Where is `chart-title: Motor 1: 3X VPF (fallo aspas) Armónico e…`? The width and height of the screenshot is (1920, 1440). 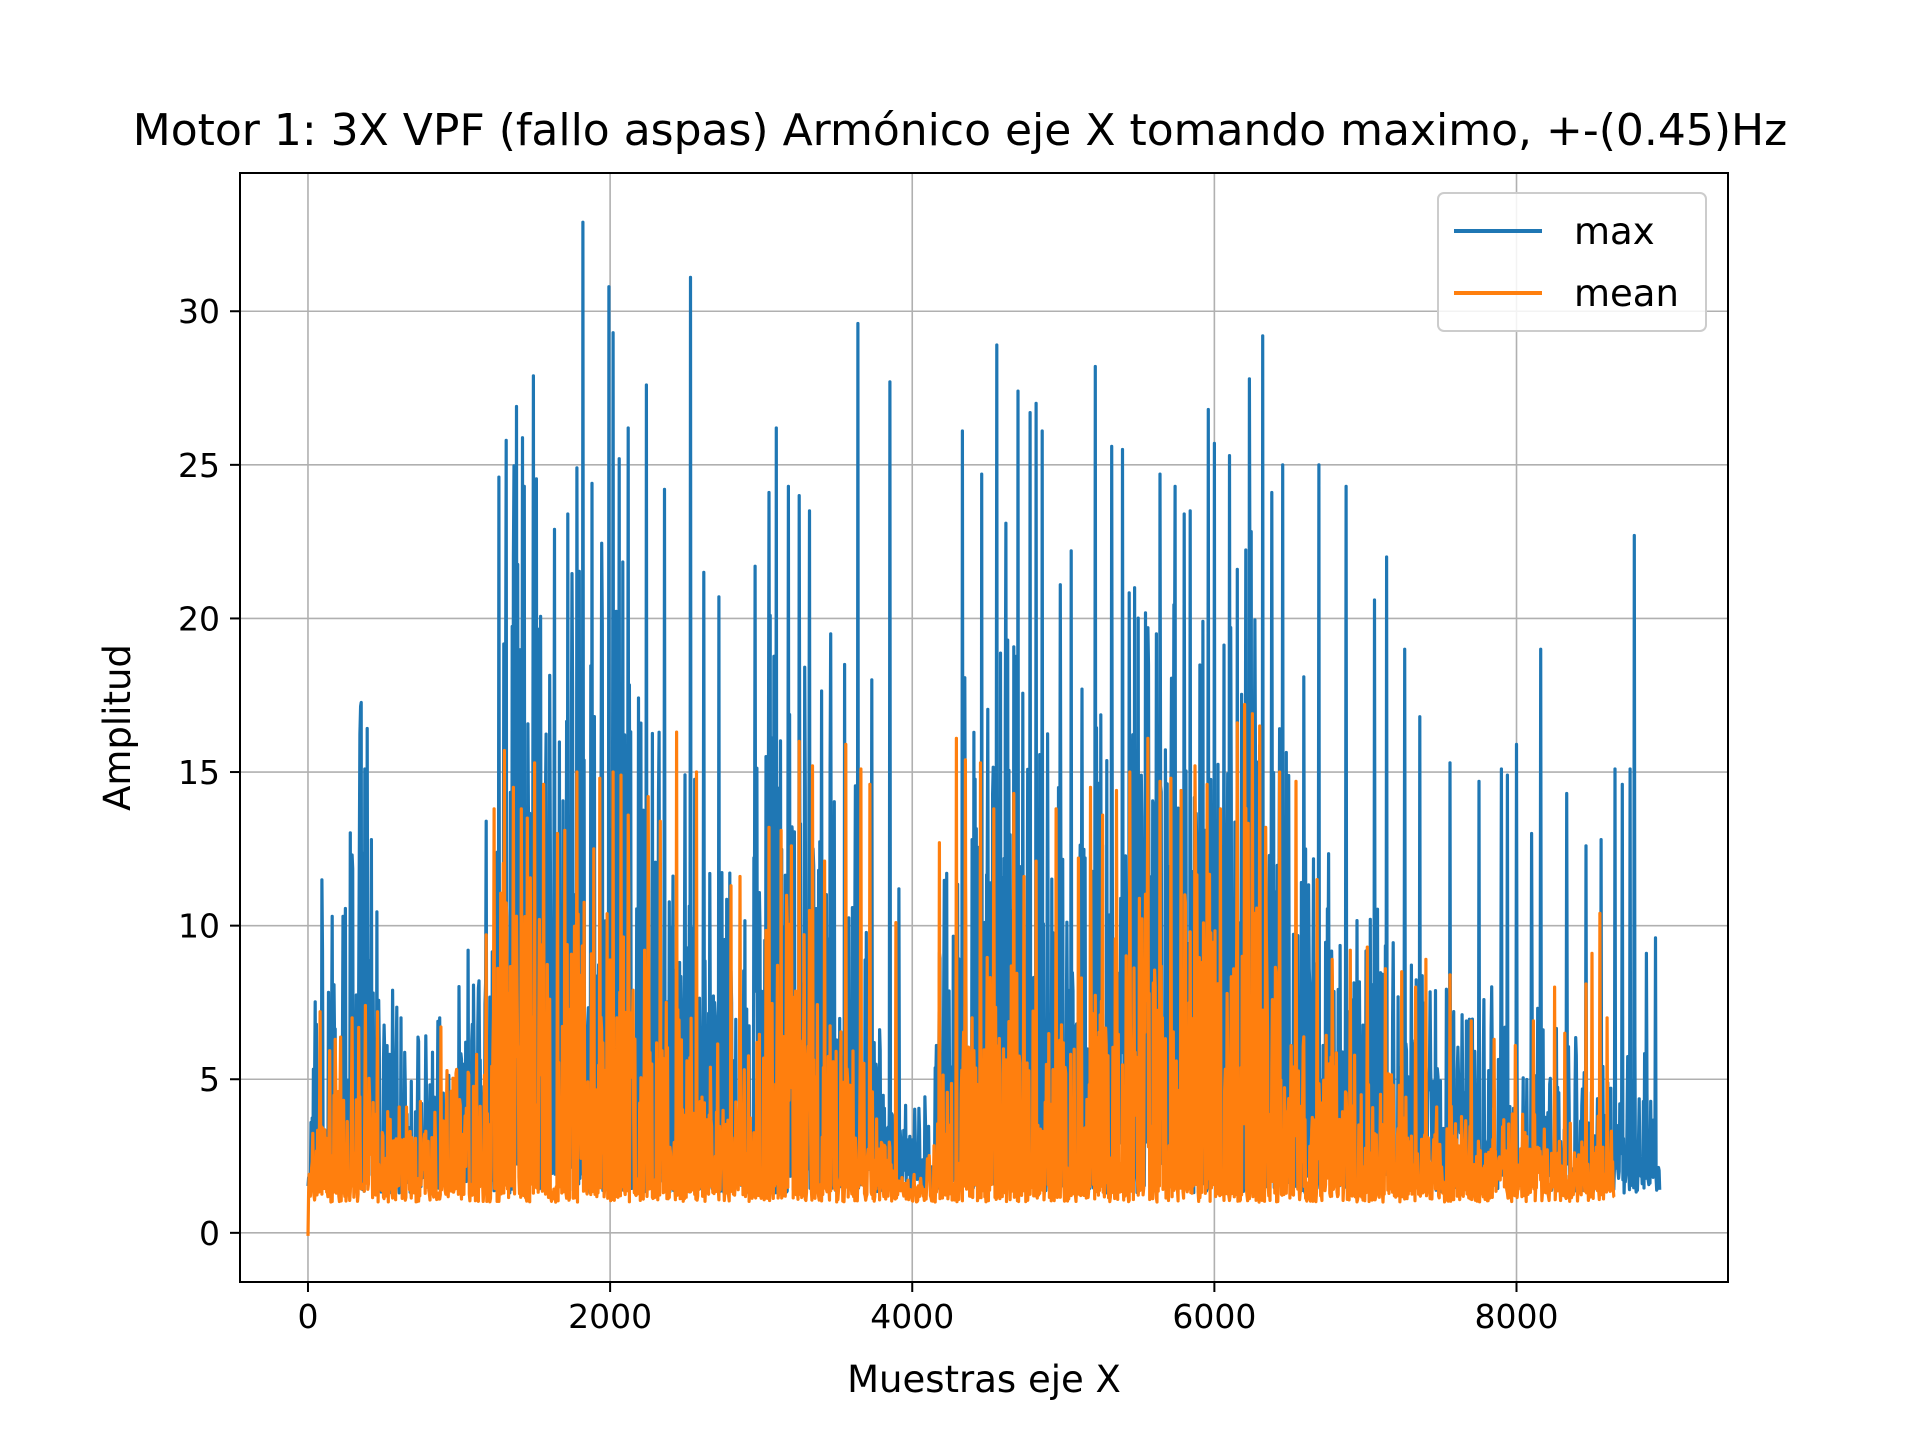
chart-title: Motor 1: 3X VPF (fallo aspas) Armónico e… is located at coordinates (960, 130).